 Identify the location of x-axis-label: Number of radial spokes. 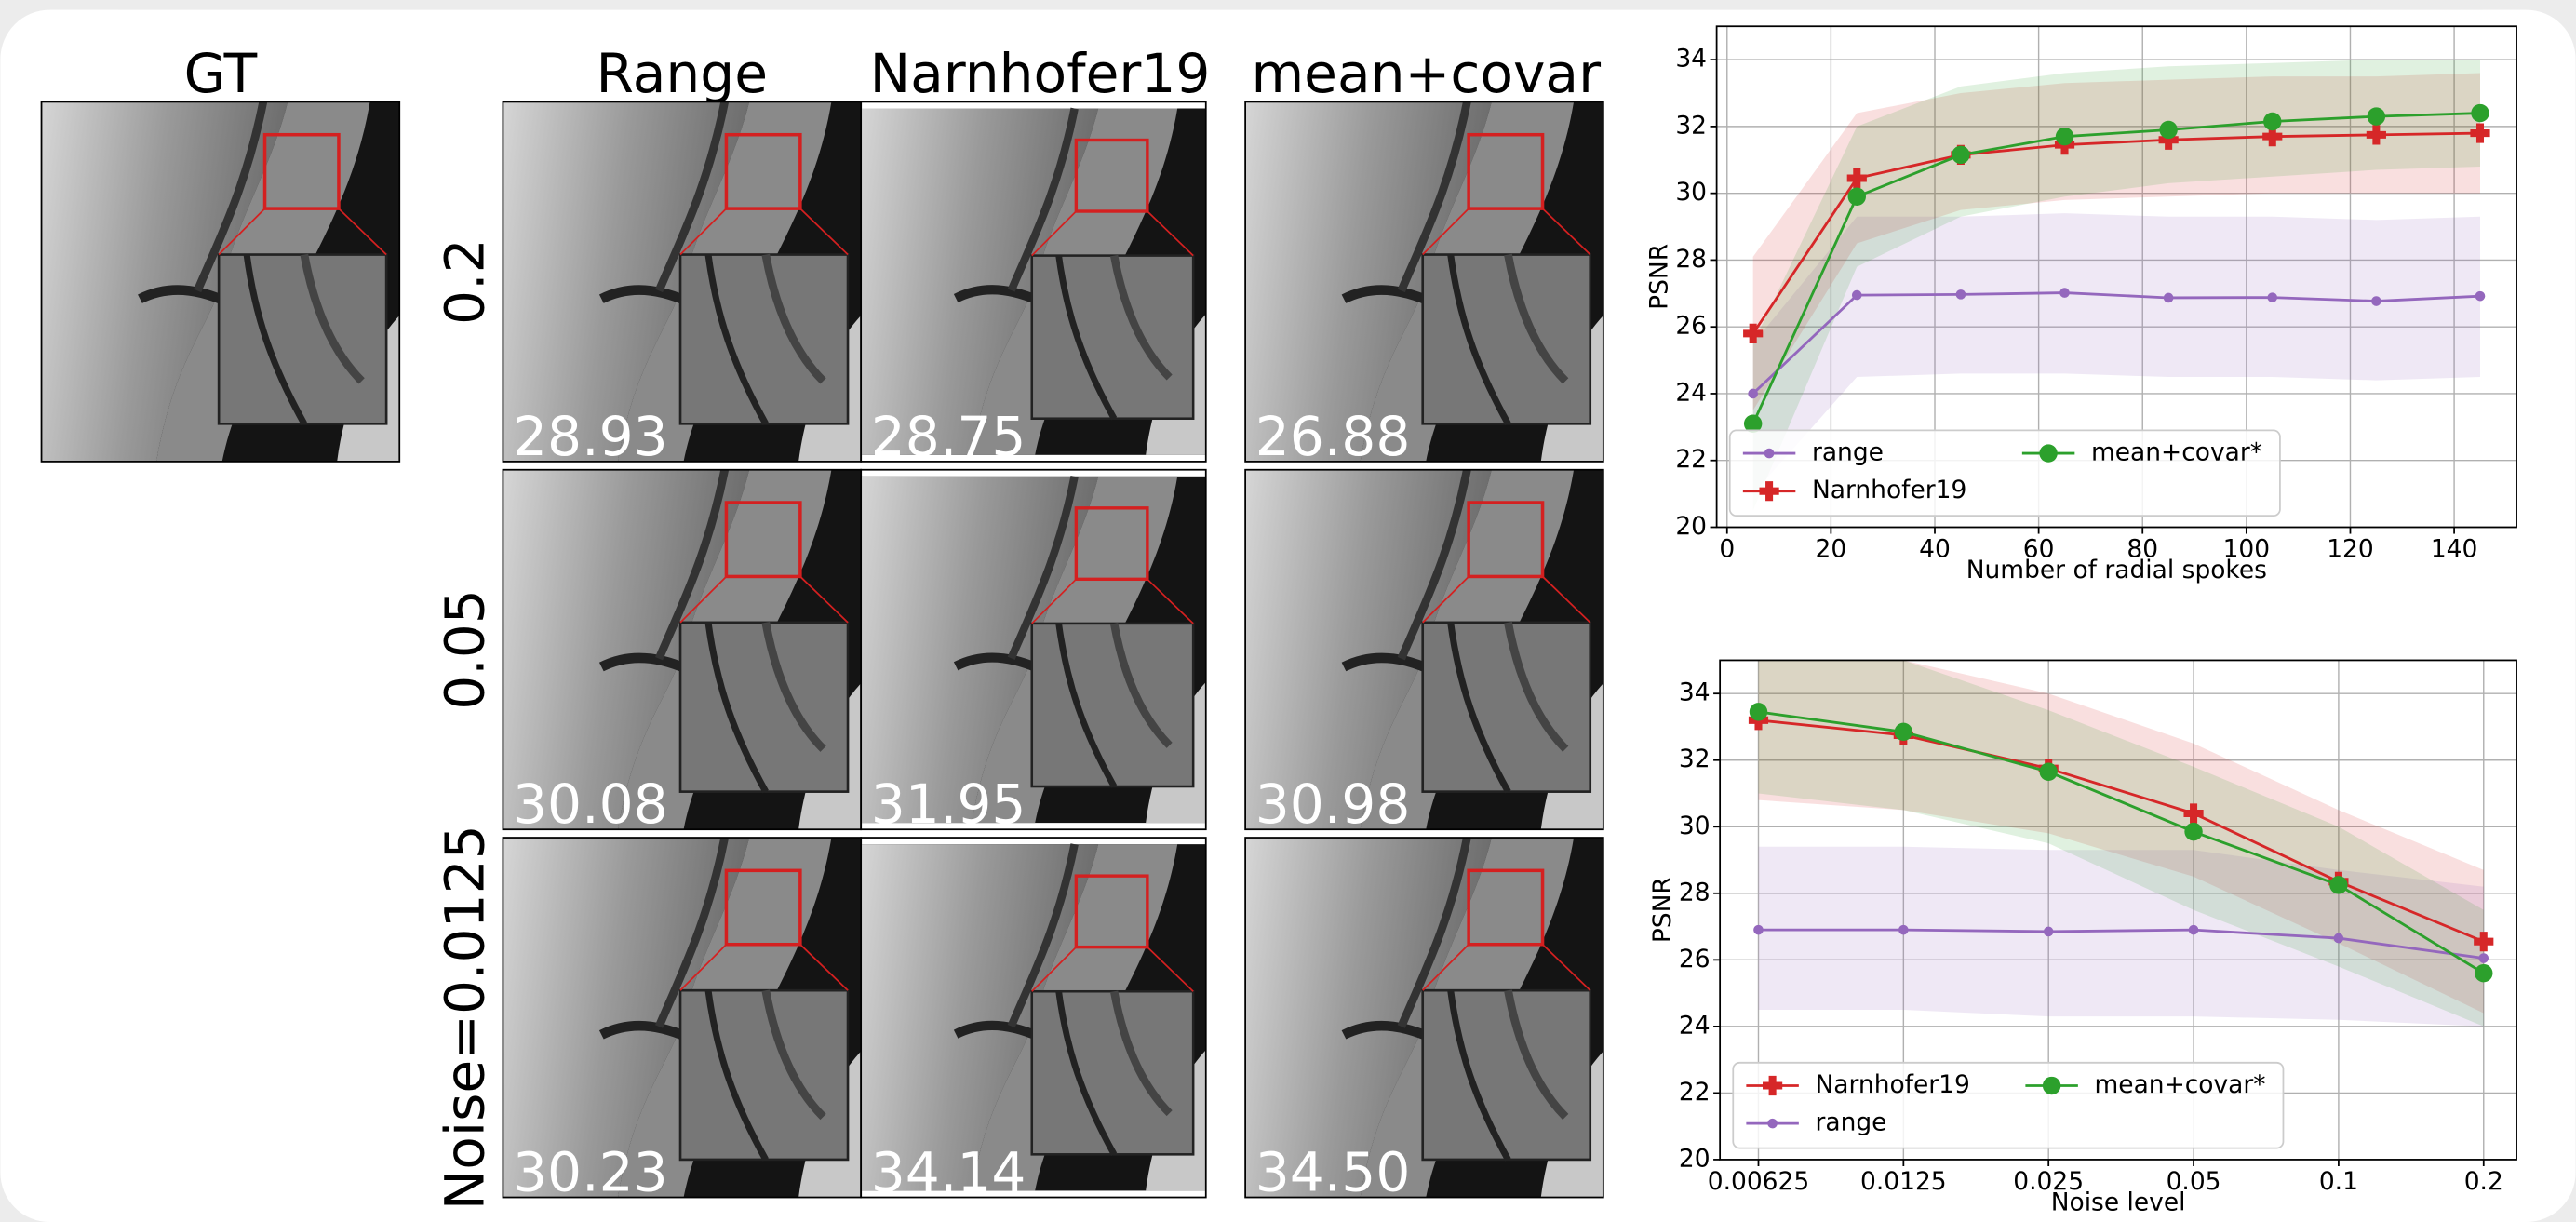
(2116, 570).